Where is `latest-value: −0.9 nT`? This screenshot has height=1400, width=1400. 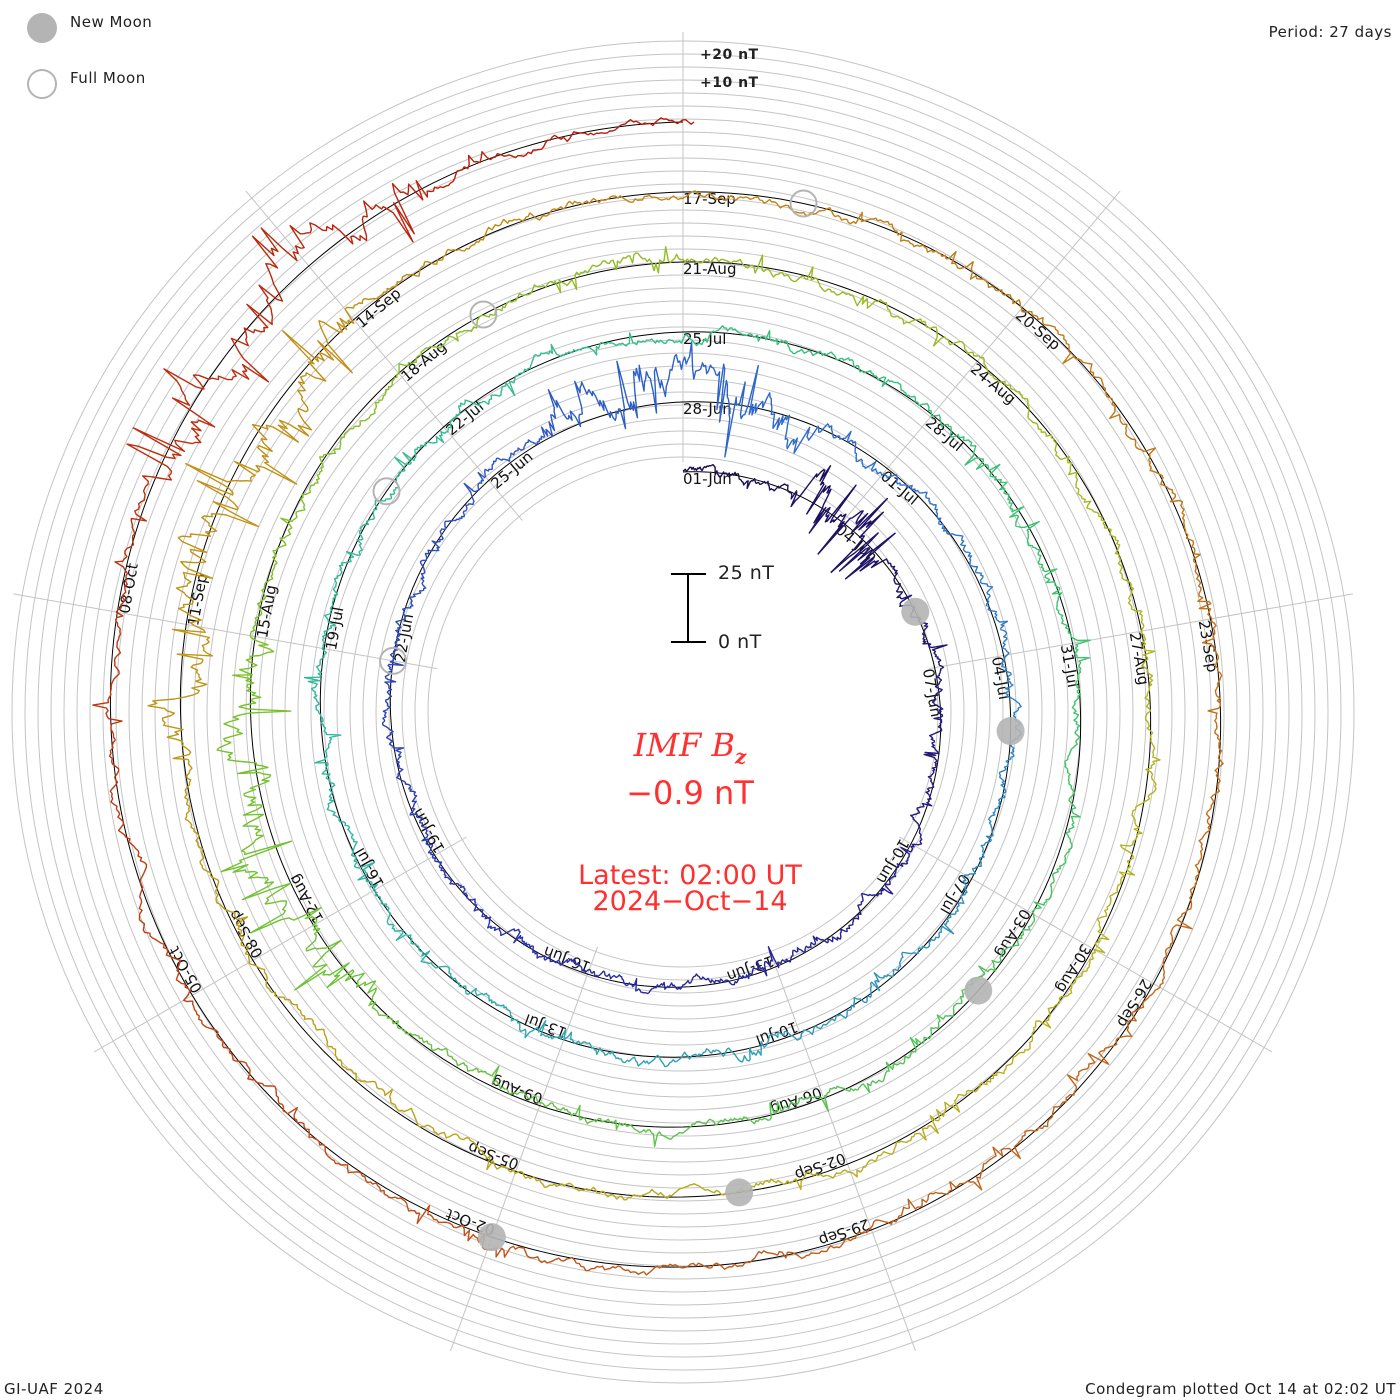 latest-value: −0.9 nT is located at coordinates (690, 793).